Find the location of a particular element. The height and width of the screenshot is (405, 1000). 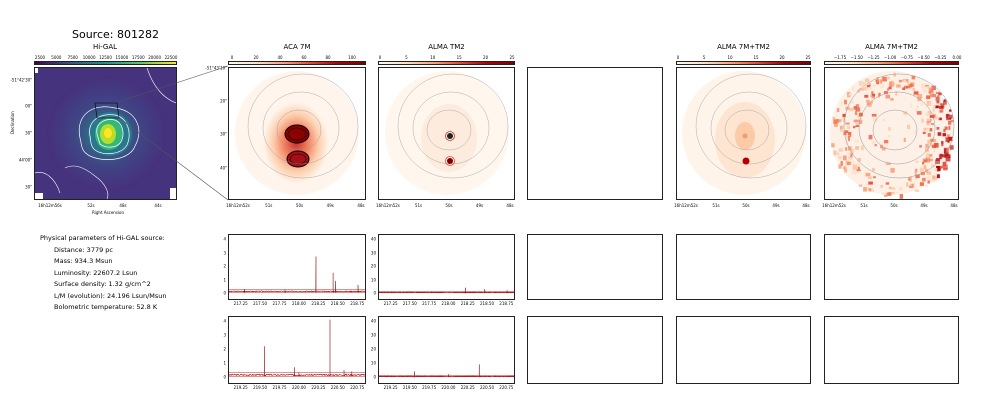

colorbar-tick-label: 20 is located at coordinates (782, 57).